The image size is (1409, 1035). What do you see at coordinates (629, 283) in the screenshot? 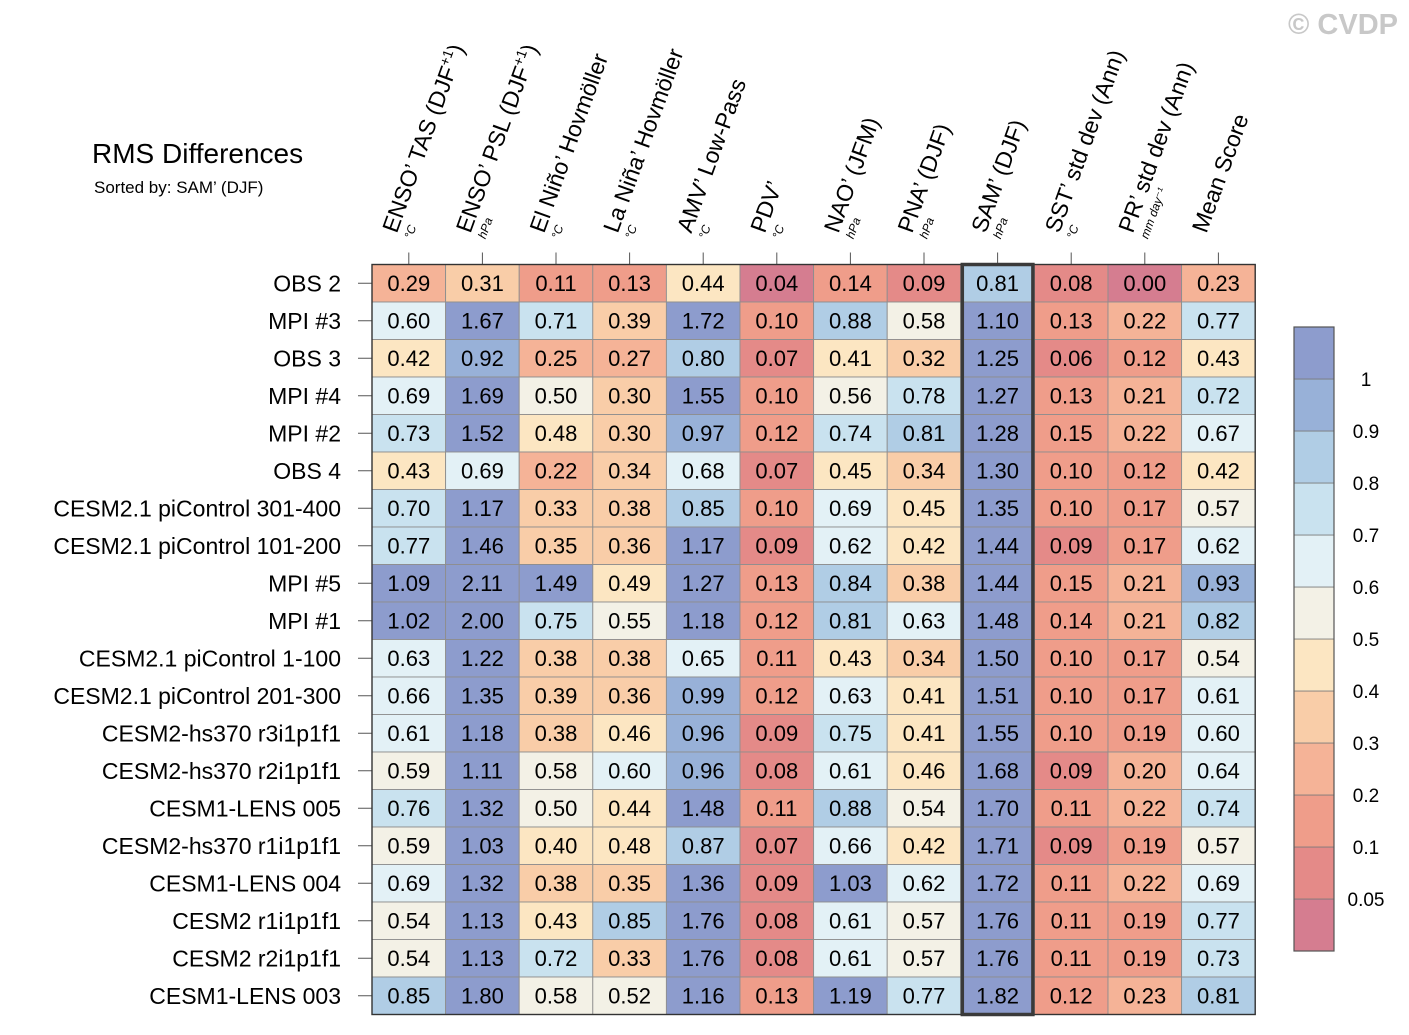
I see `cell-value-label: 0.13` at bounding box center [629, 283].